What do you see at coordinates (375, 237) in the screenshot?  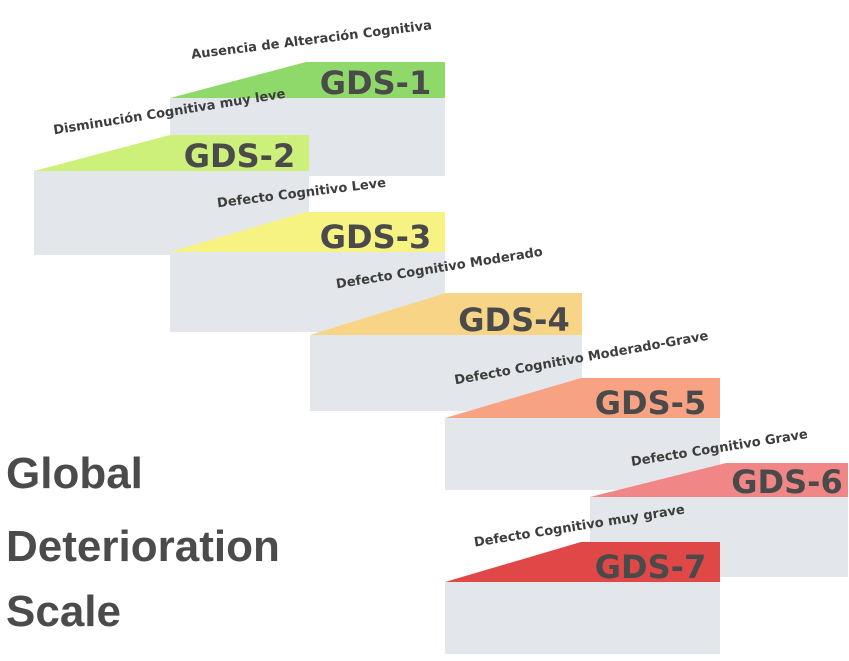 I see `step-label-3: GDS-3` at bounding box center [375, 237].